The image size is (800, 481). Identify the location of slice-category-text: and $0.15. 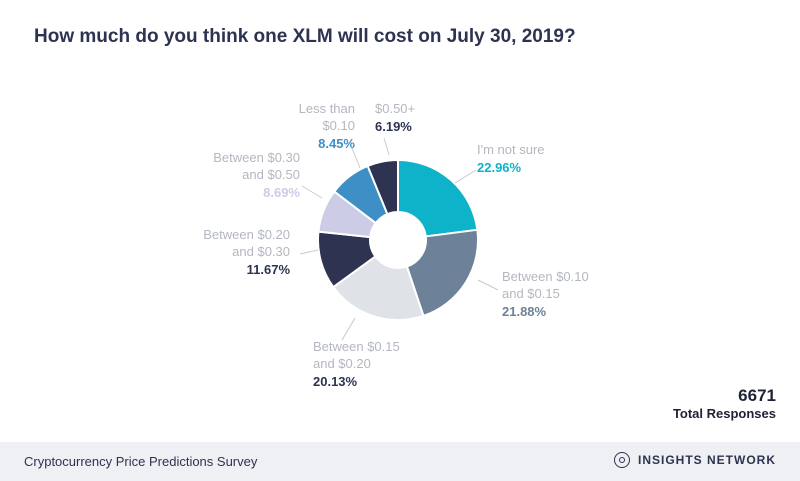
(531, 293).